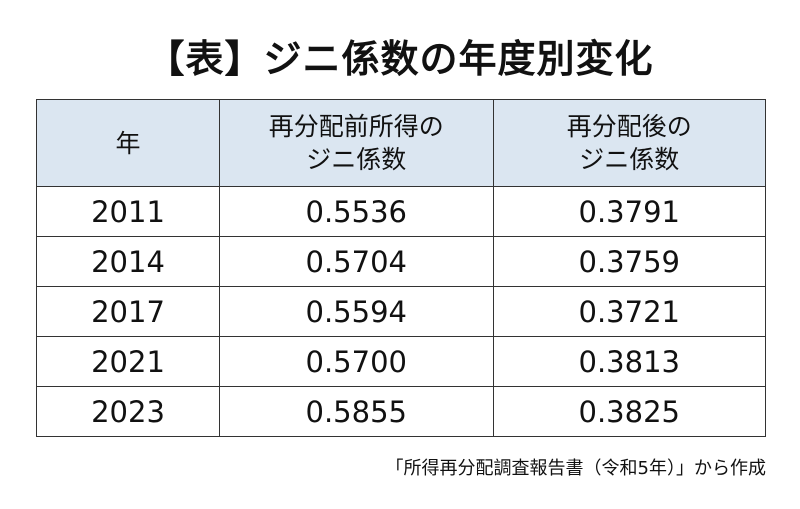 This screenshot has width=800, height=509. Describe the element at coordinates (128, 211) in the screenshot. I see `table-cell: 2011` at that location.